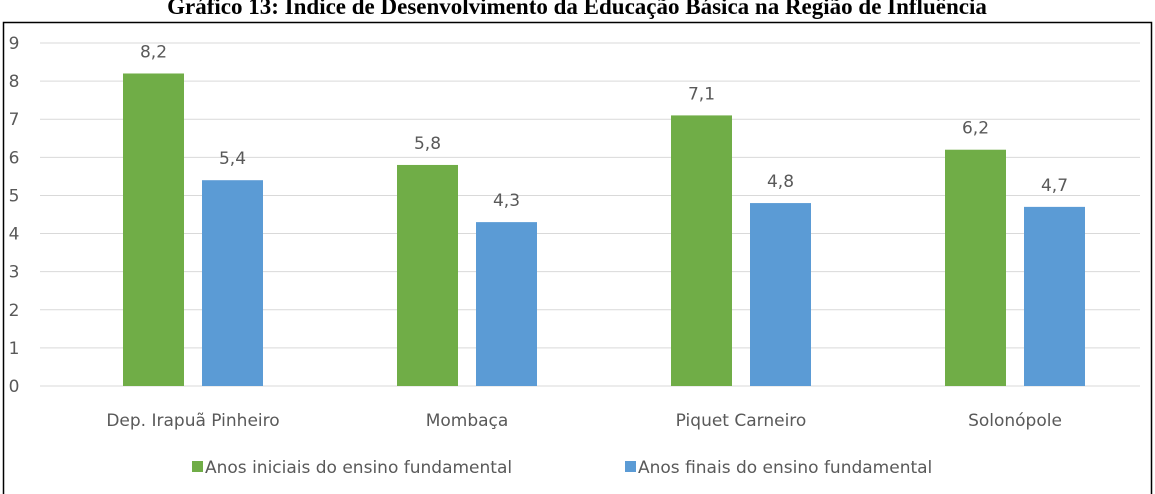 This screenshot has height=494, width=1155. I want to click on y-tick-label: 5, so click(14, 196).